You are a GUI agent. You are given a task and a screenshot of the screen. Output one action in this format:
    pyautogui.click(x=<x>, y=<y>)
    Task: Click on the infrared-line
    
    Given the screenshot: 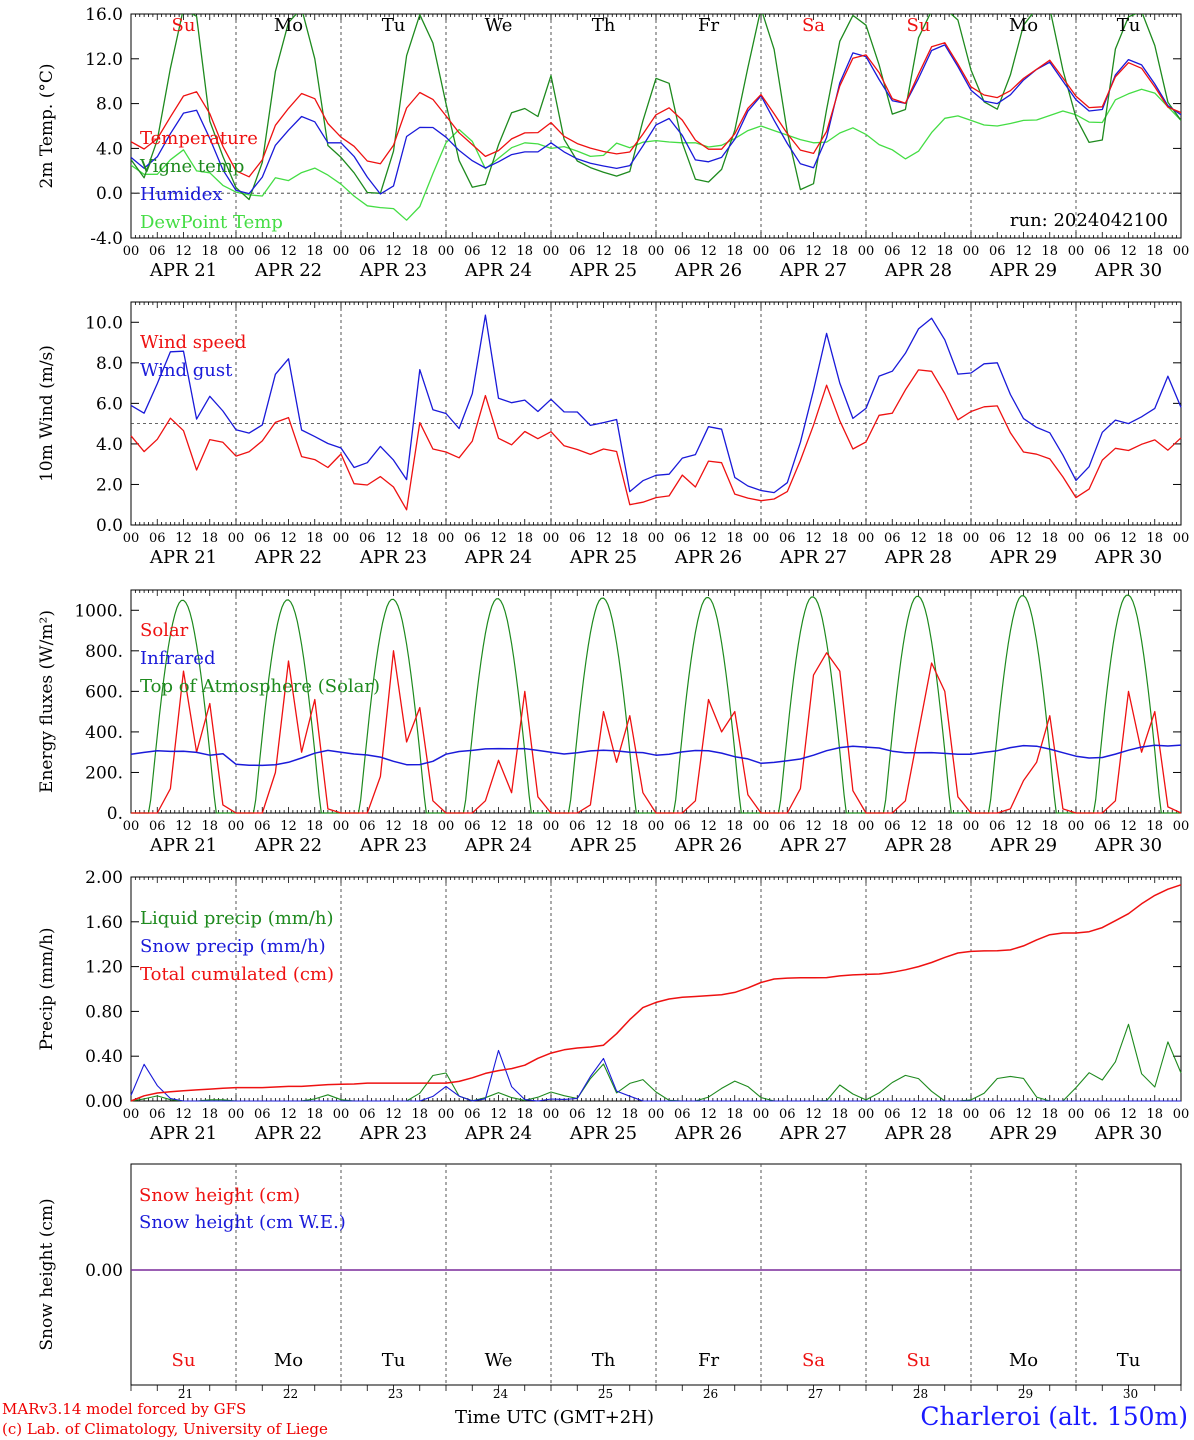 What is the action you would take?
    pyautogui.click(x=656, y=755)
    